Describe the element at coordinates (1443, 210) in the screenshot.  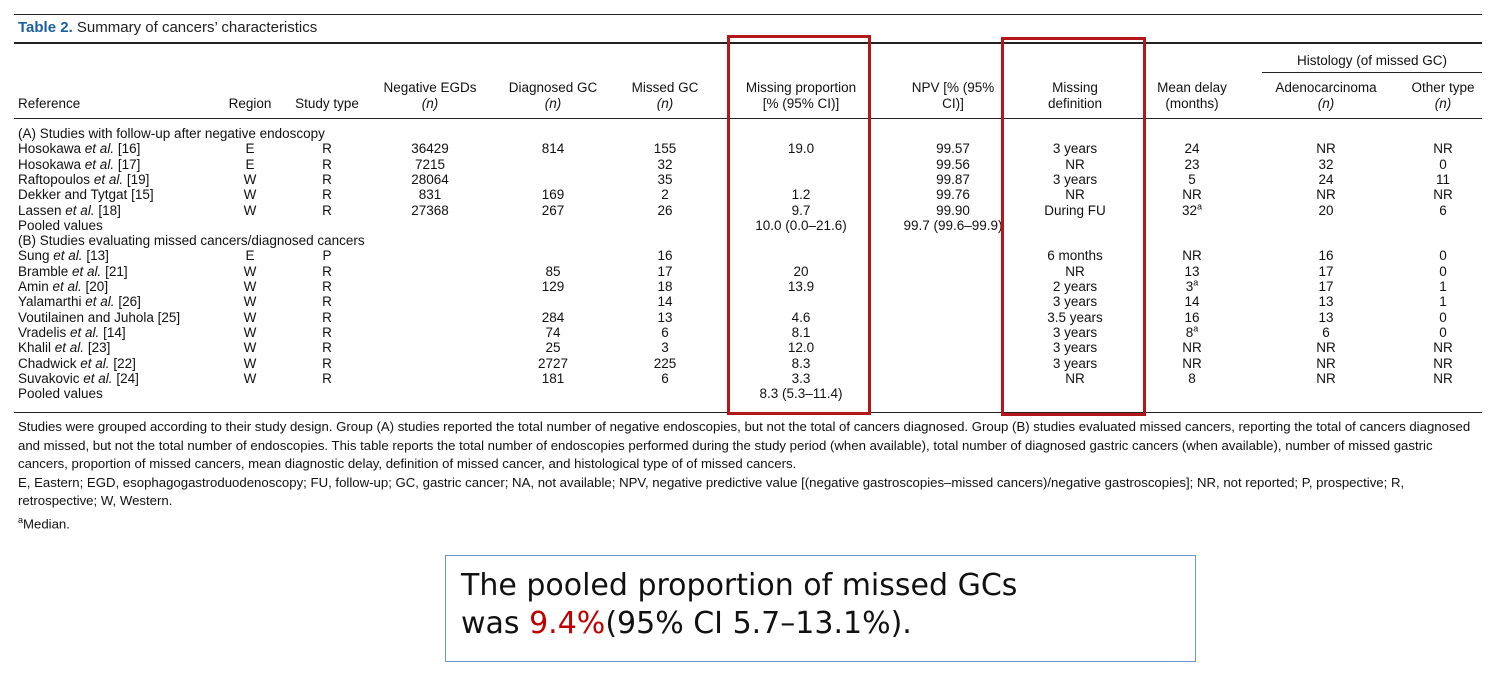
I see `other_type-value: 6` at that location.